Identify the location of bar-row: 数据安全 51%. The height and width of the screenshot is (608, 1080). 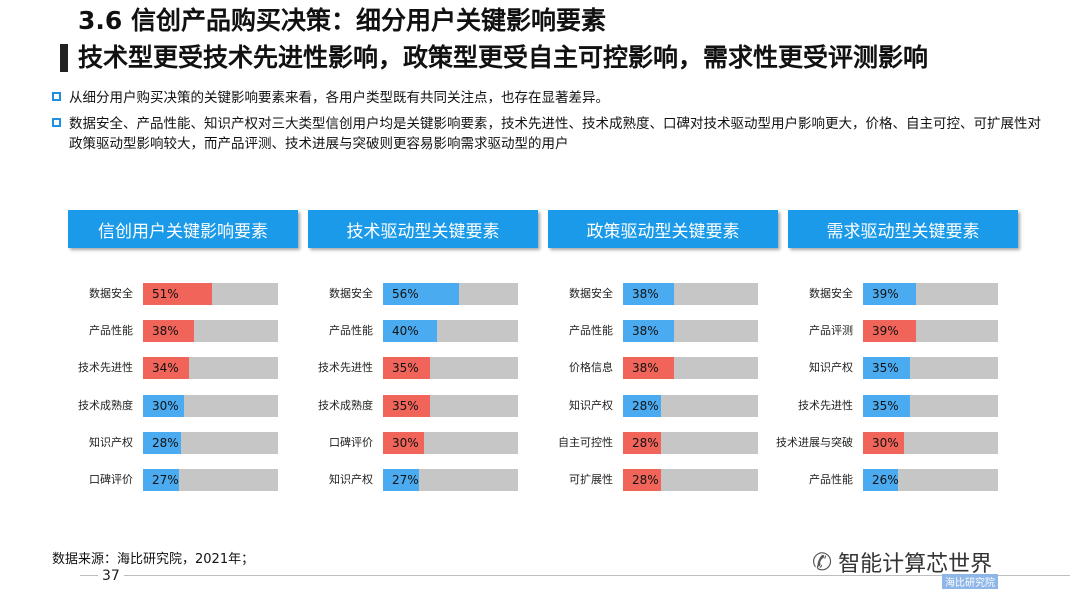
(173, 294).